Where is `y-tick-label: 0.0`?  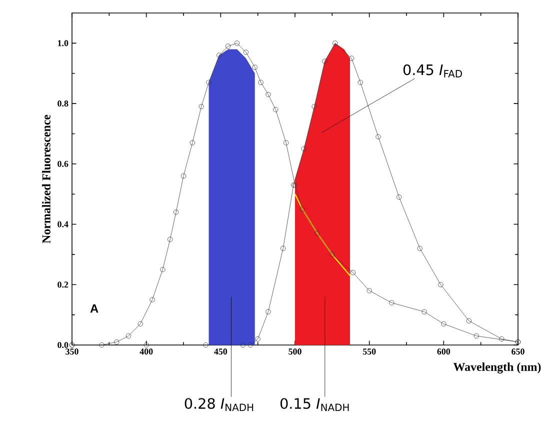 y-tick-label: 0.0 is located at coordinates (63, 345).